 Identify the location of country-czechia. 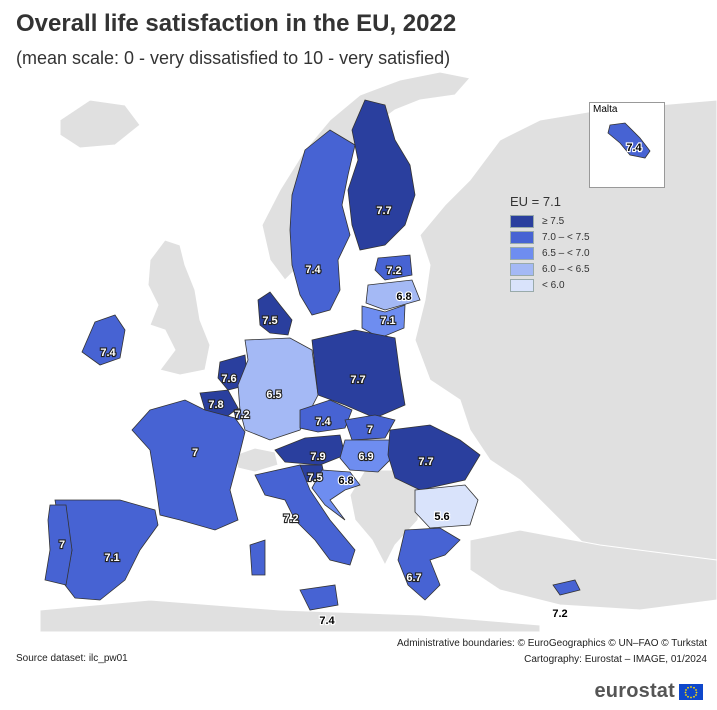
(326, 416).